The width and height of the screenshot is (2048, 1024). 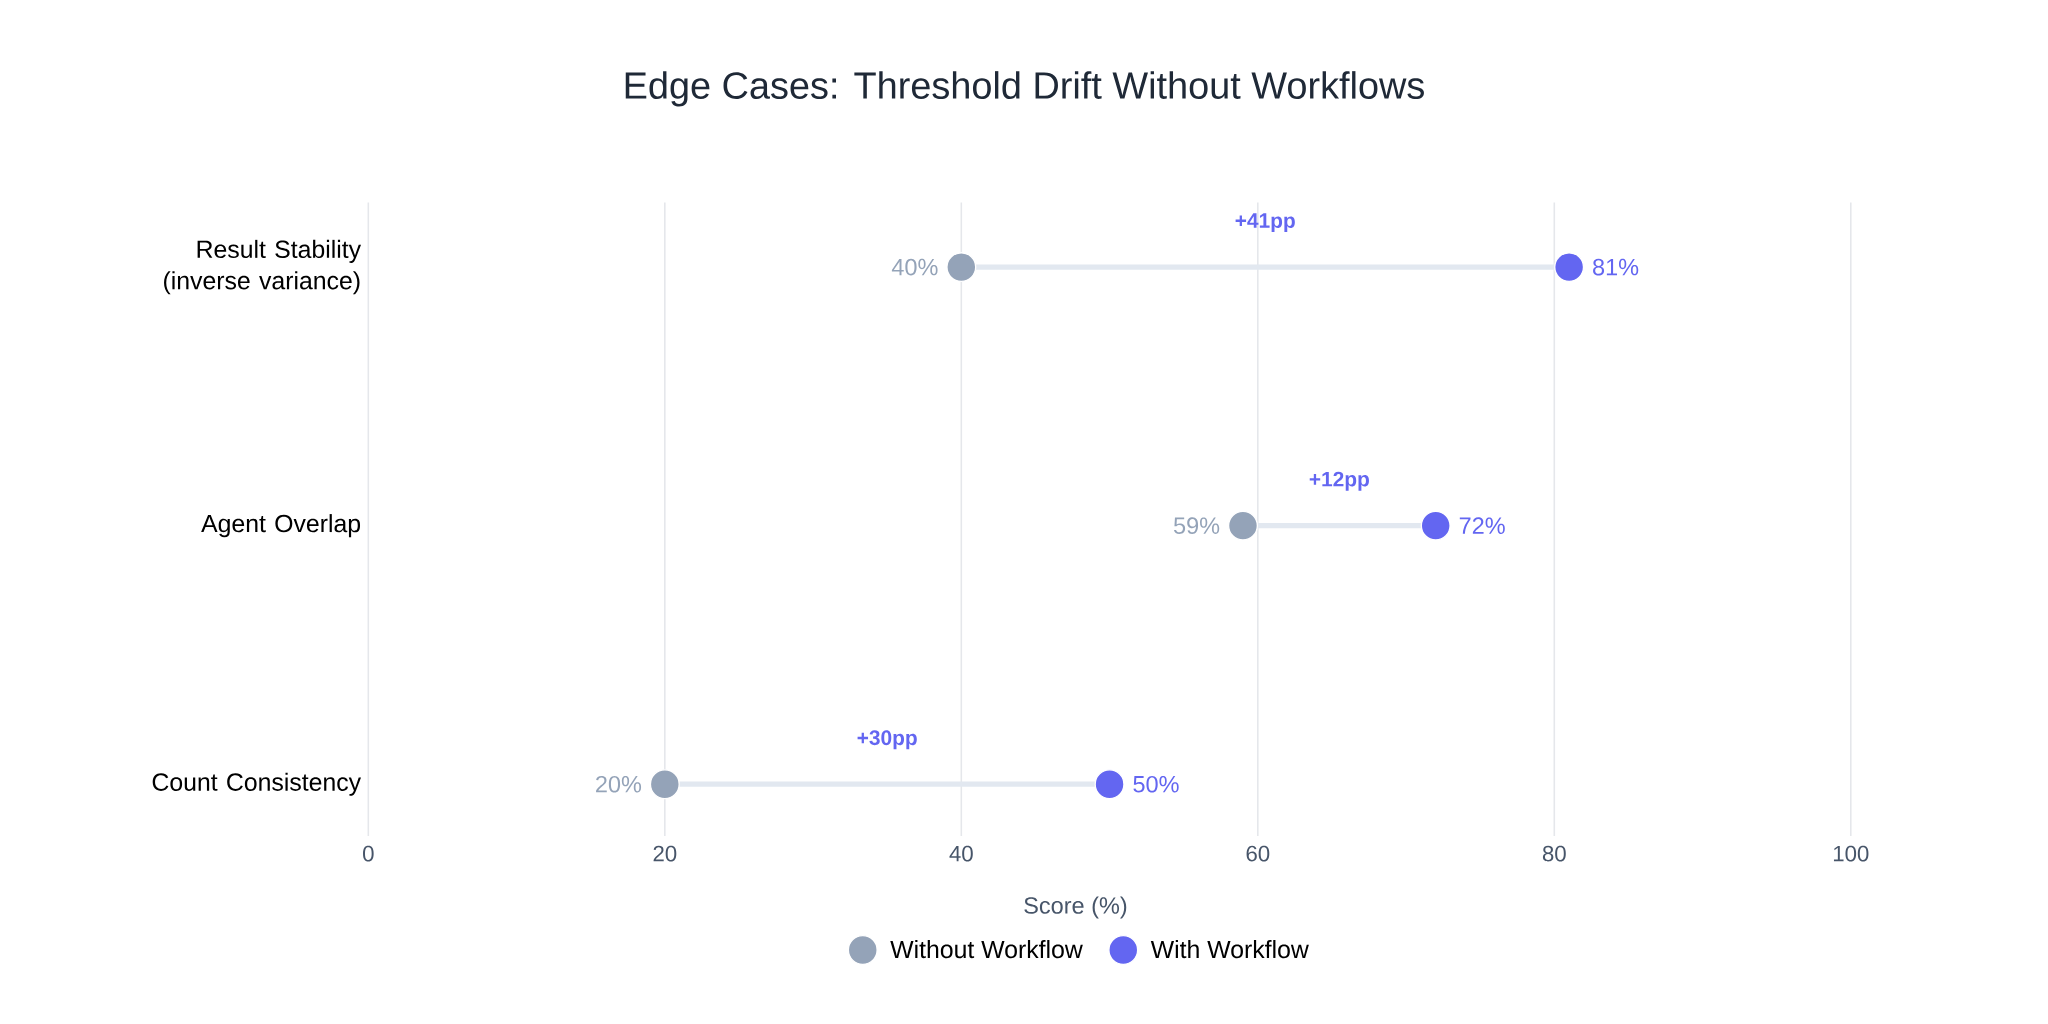 I want to click on data-label: 50%, so click(x=1156, y=784).